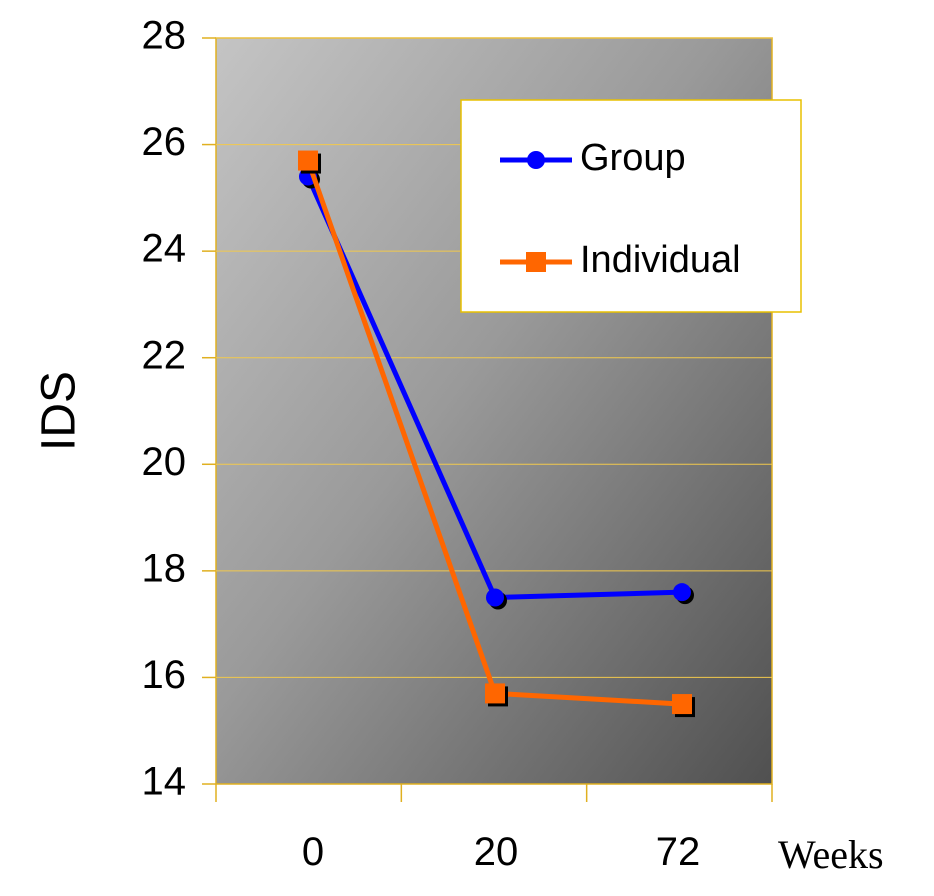 The height and width of the screenshot is (896, 934). I want to click on y-axis-label: IDS, so click(59, 411).